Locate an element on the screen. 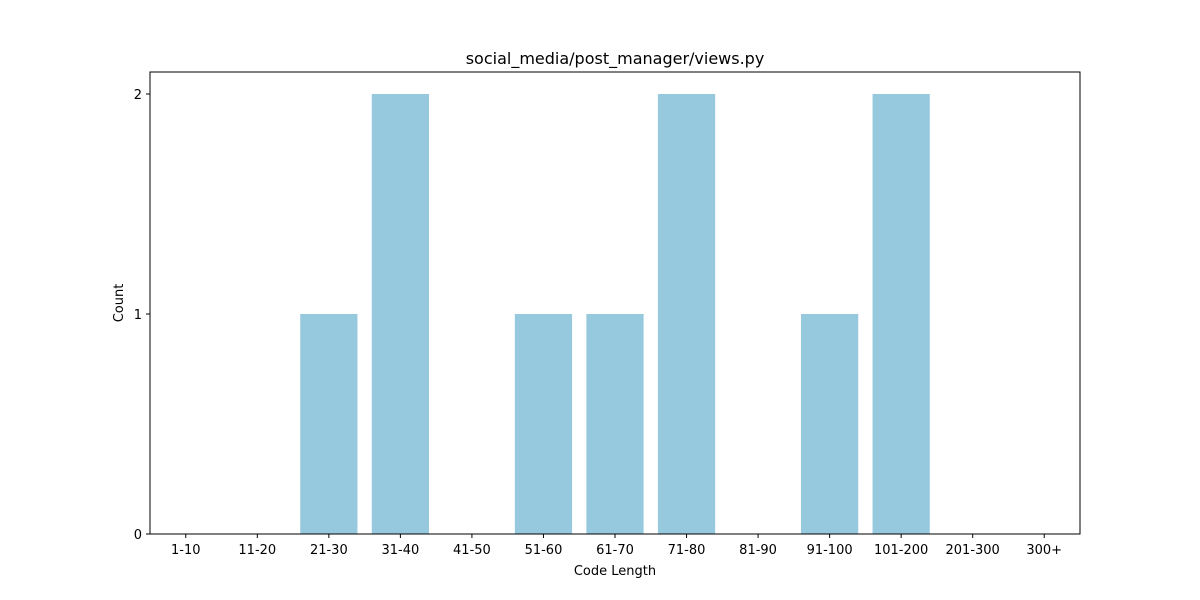 The width and height of the screenshot is (1200, 600). x-tick-label: 41-50 is located at coordinates (472, 550).